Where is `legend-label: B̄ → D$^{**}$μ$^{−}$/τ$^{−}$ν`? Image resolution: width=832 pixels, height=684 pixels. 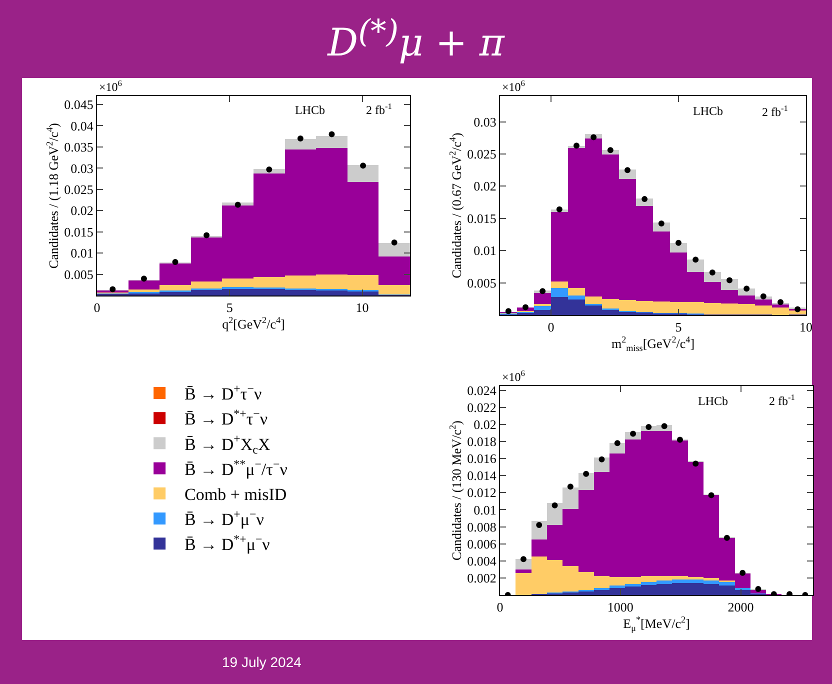 legend-label: B̄ → D$^{**}$μ$^{−}$/τ$^{−}$ν is located at coordinates (236, 467).